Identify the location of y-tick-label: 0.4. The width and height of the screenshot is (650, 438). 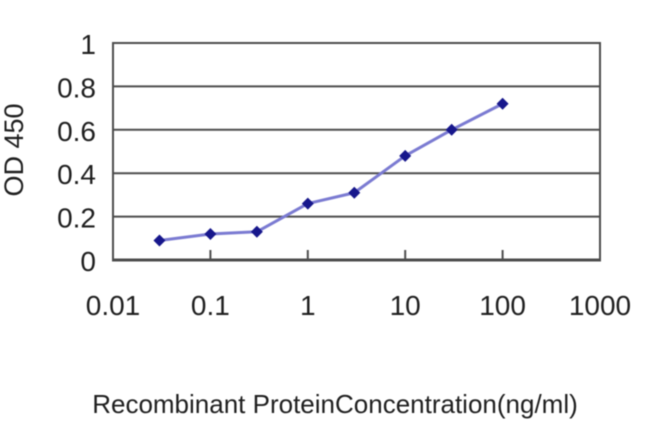
(76, 174).